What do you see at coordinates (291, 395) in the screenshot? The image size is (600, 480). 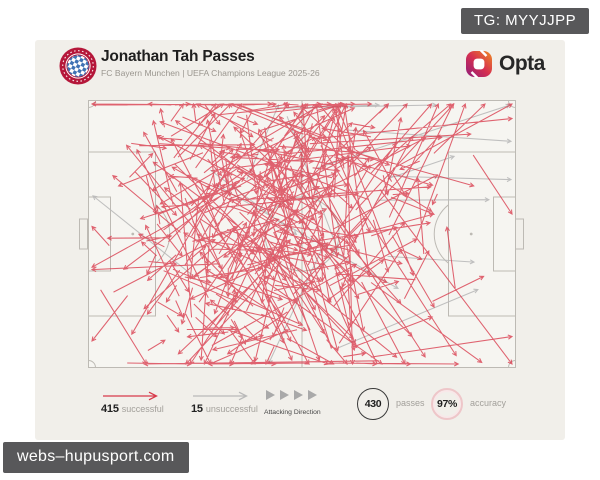 I see `attacking-direction-icons` at bounding box center [291, 395].